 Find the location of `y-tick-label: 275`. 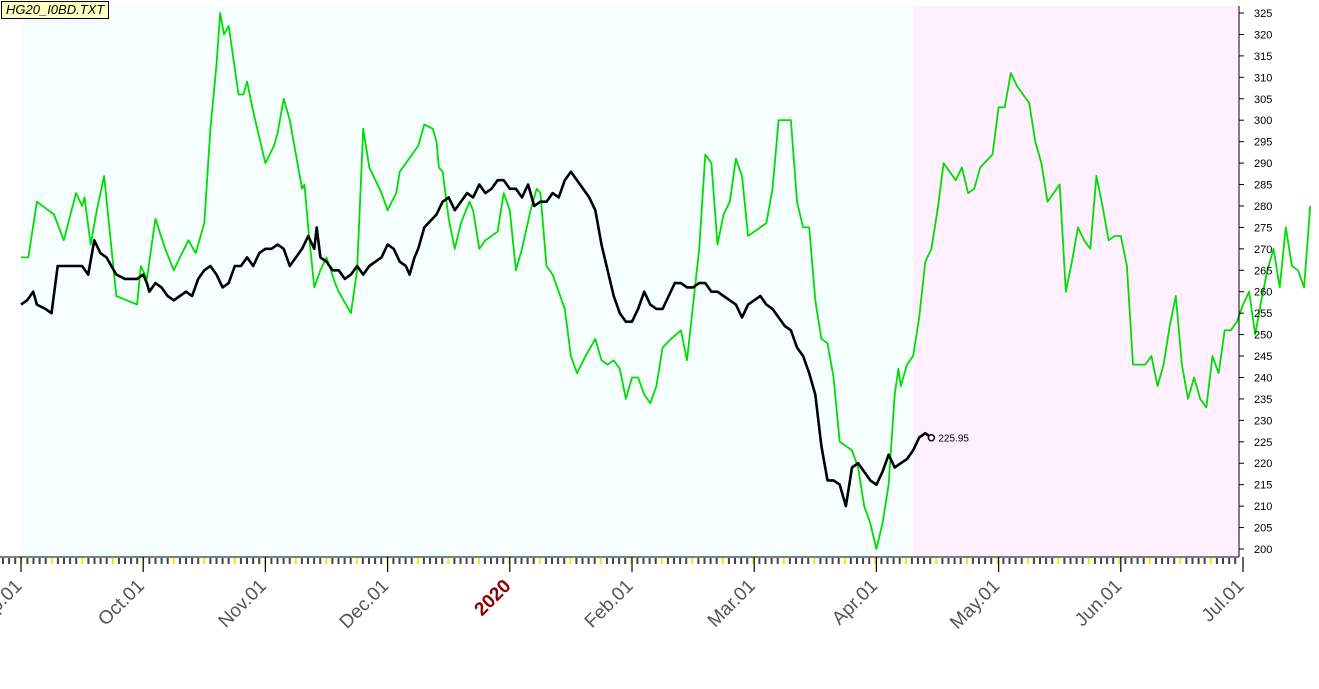

y-tick-label: 275 is located at coordinates (1263, 228).